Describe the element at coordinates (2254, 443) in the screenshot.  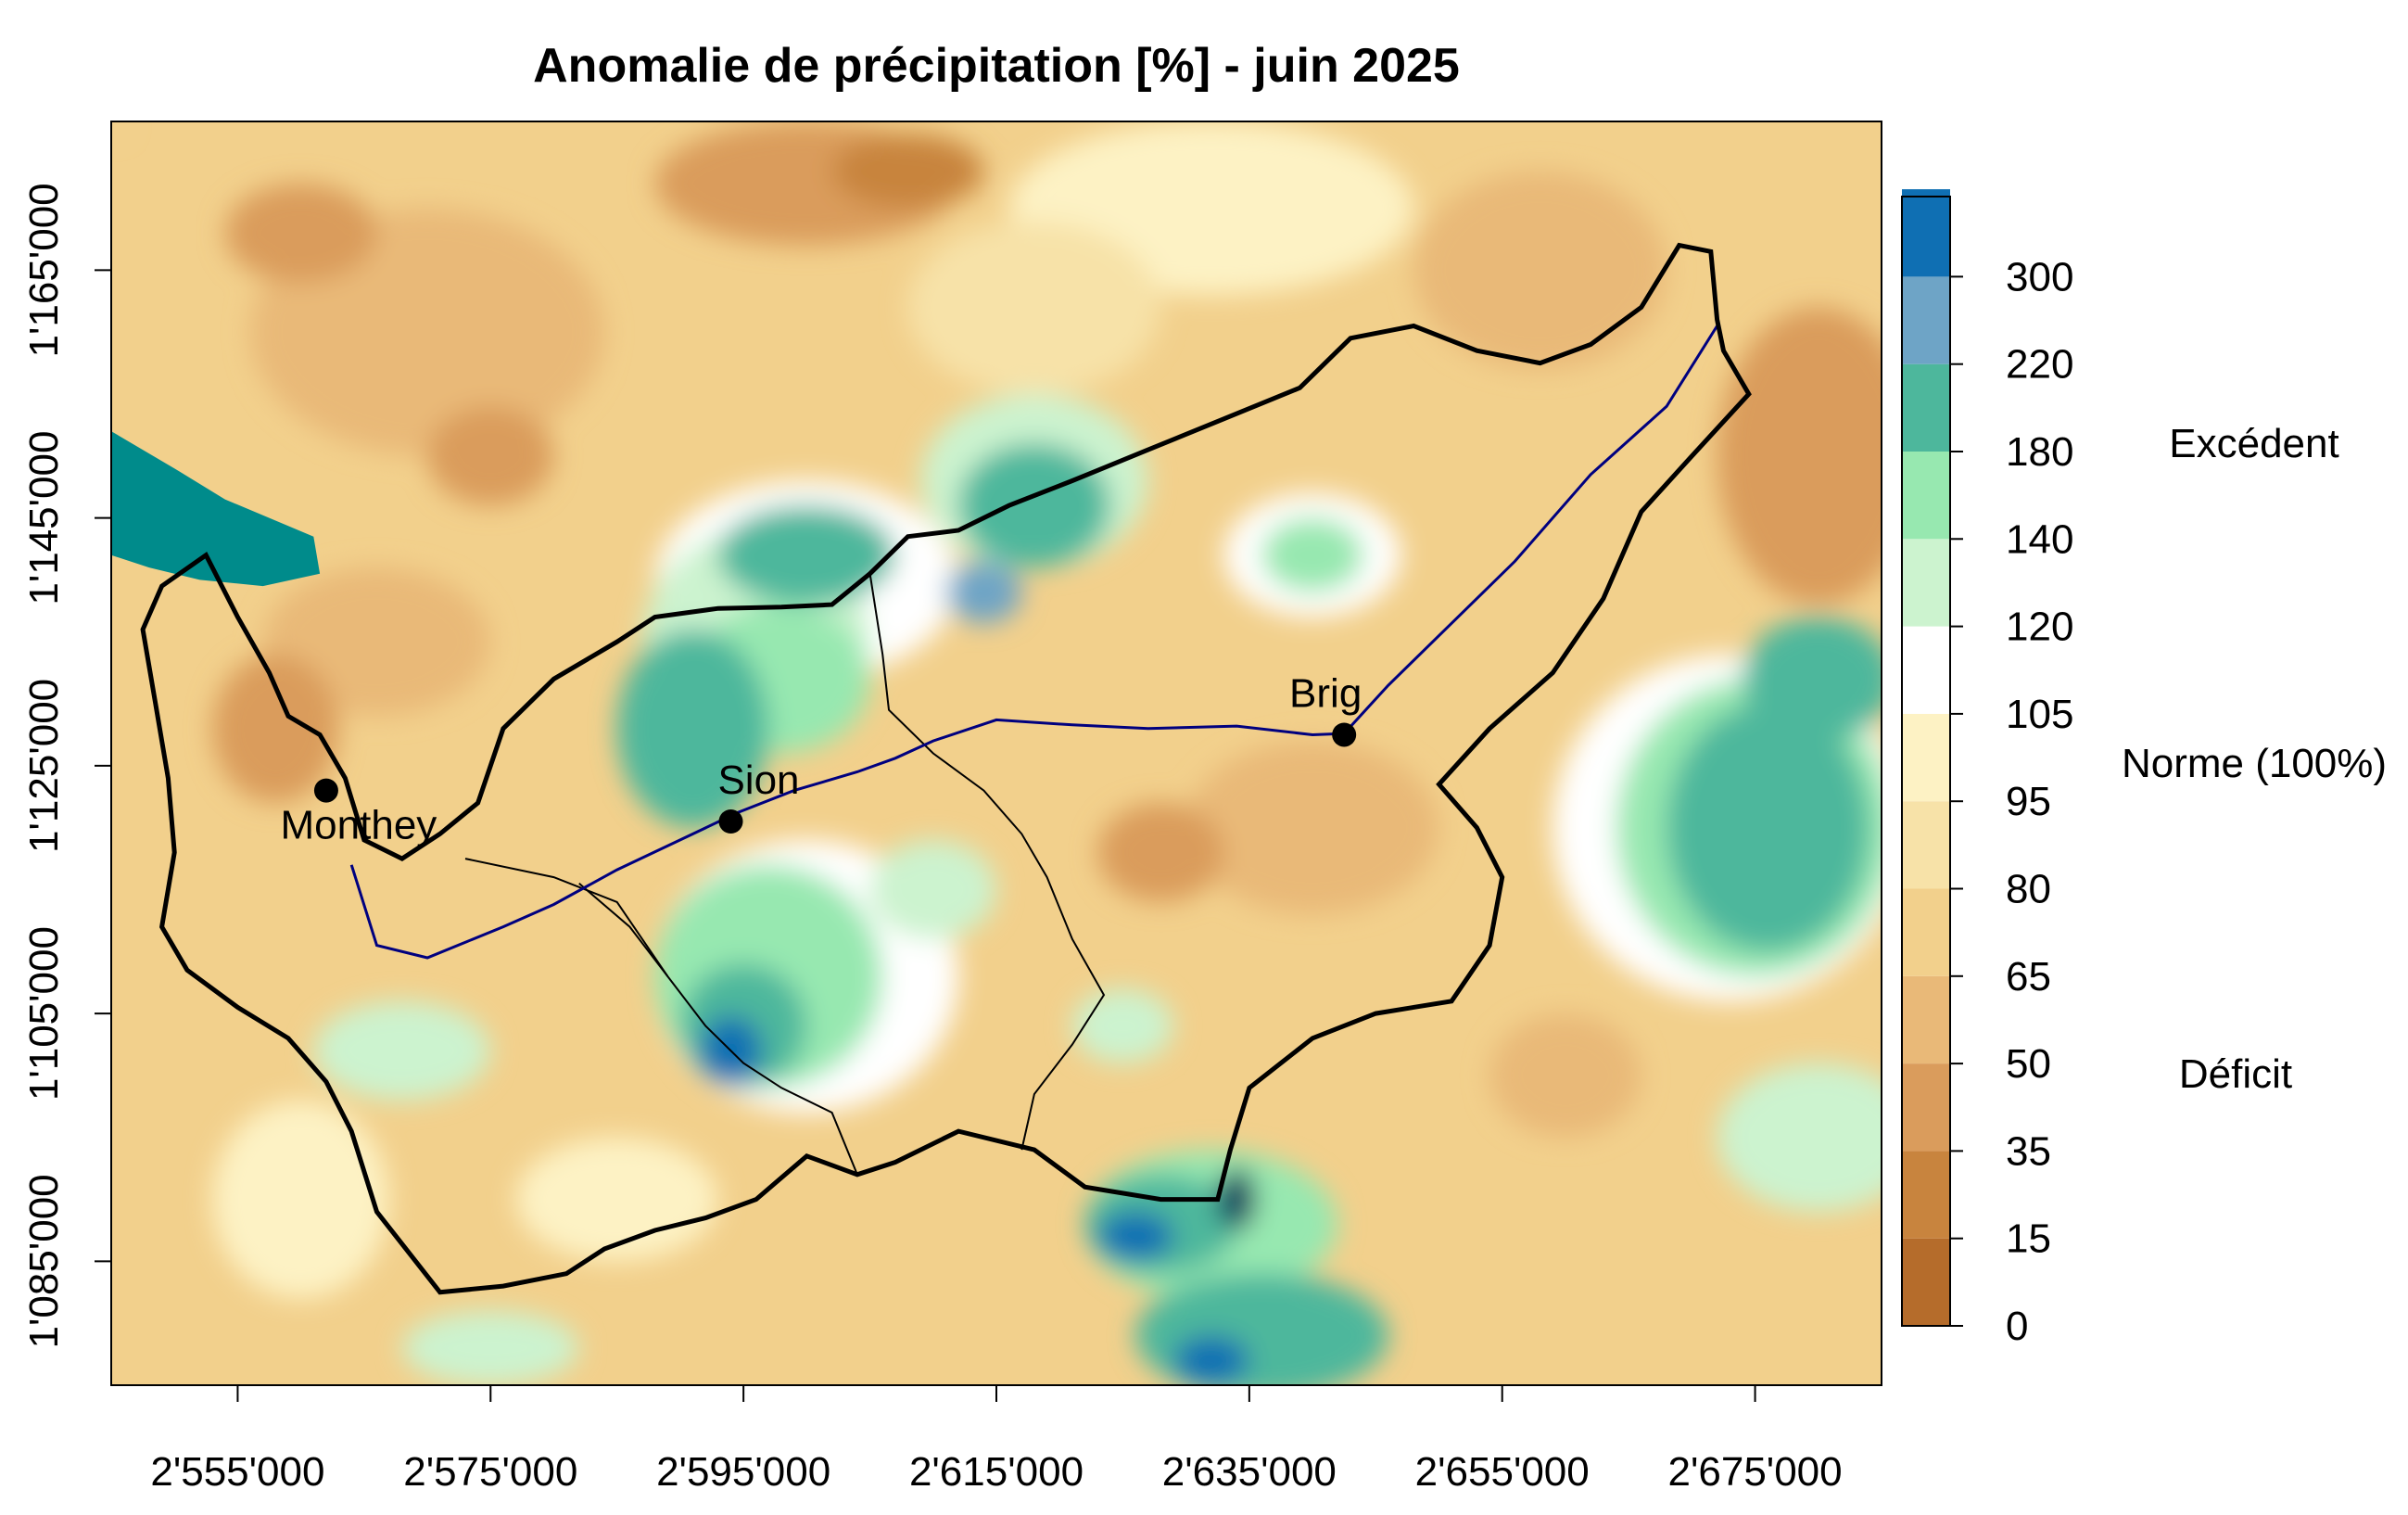
I see `legend-excess-label: Excédent` at that location.